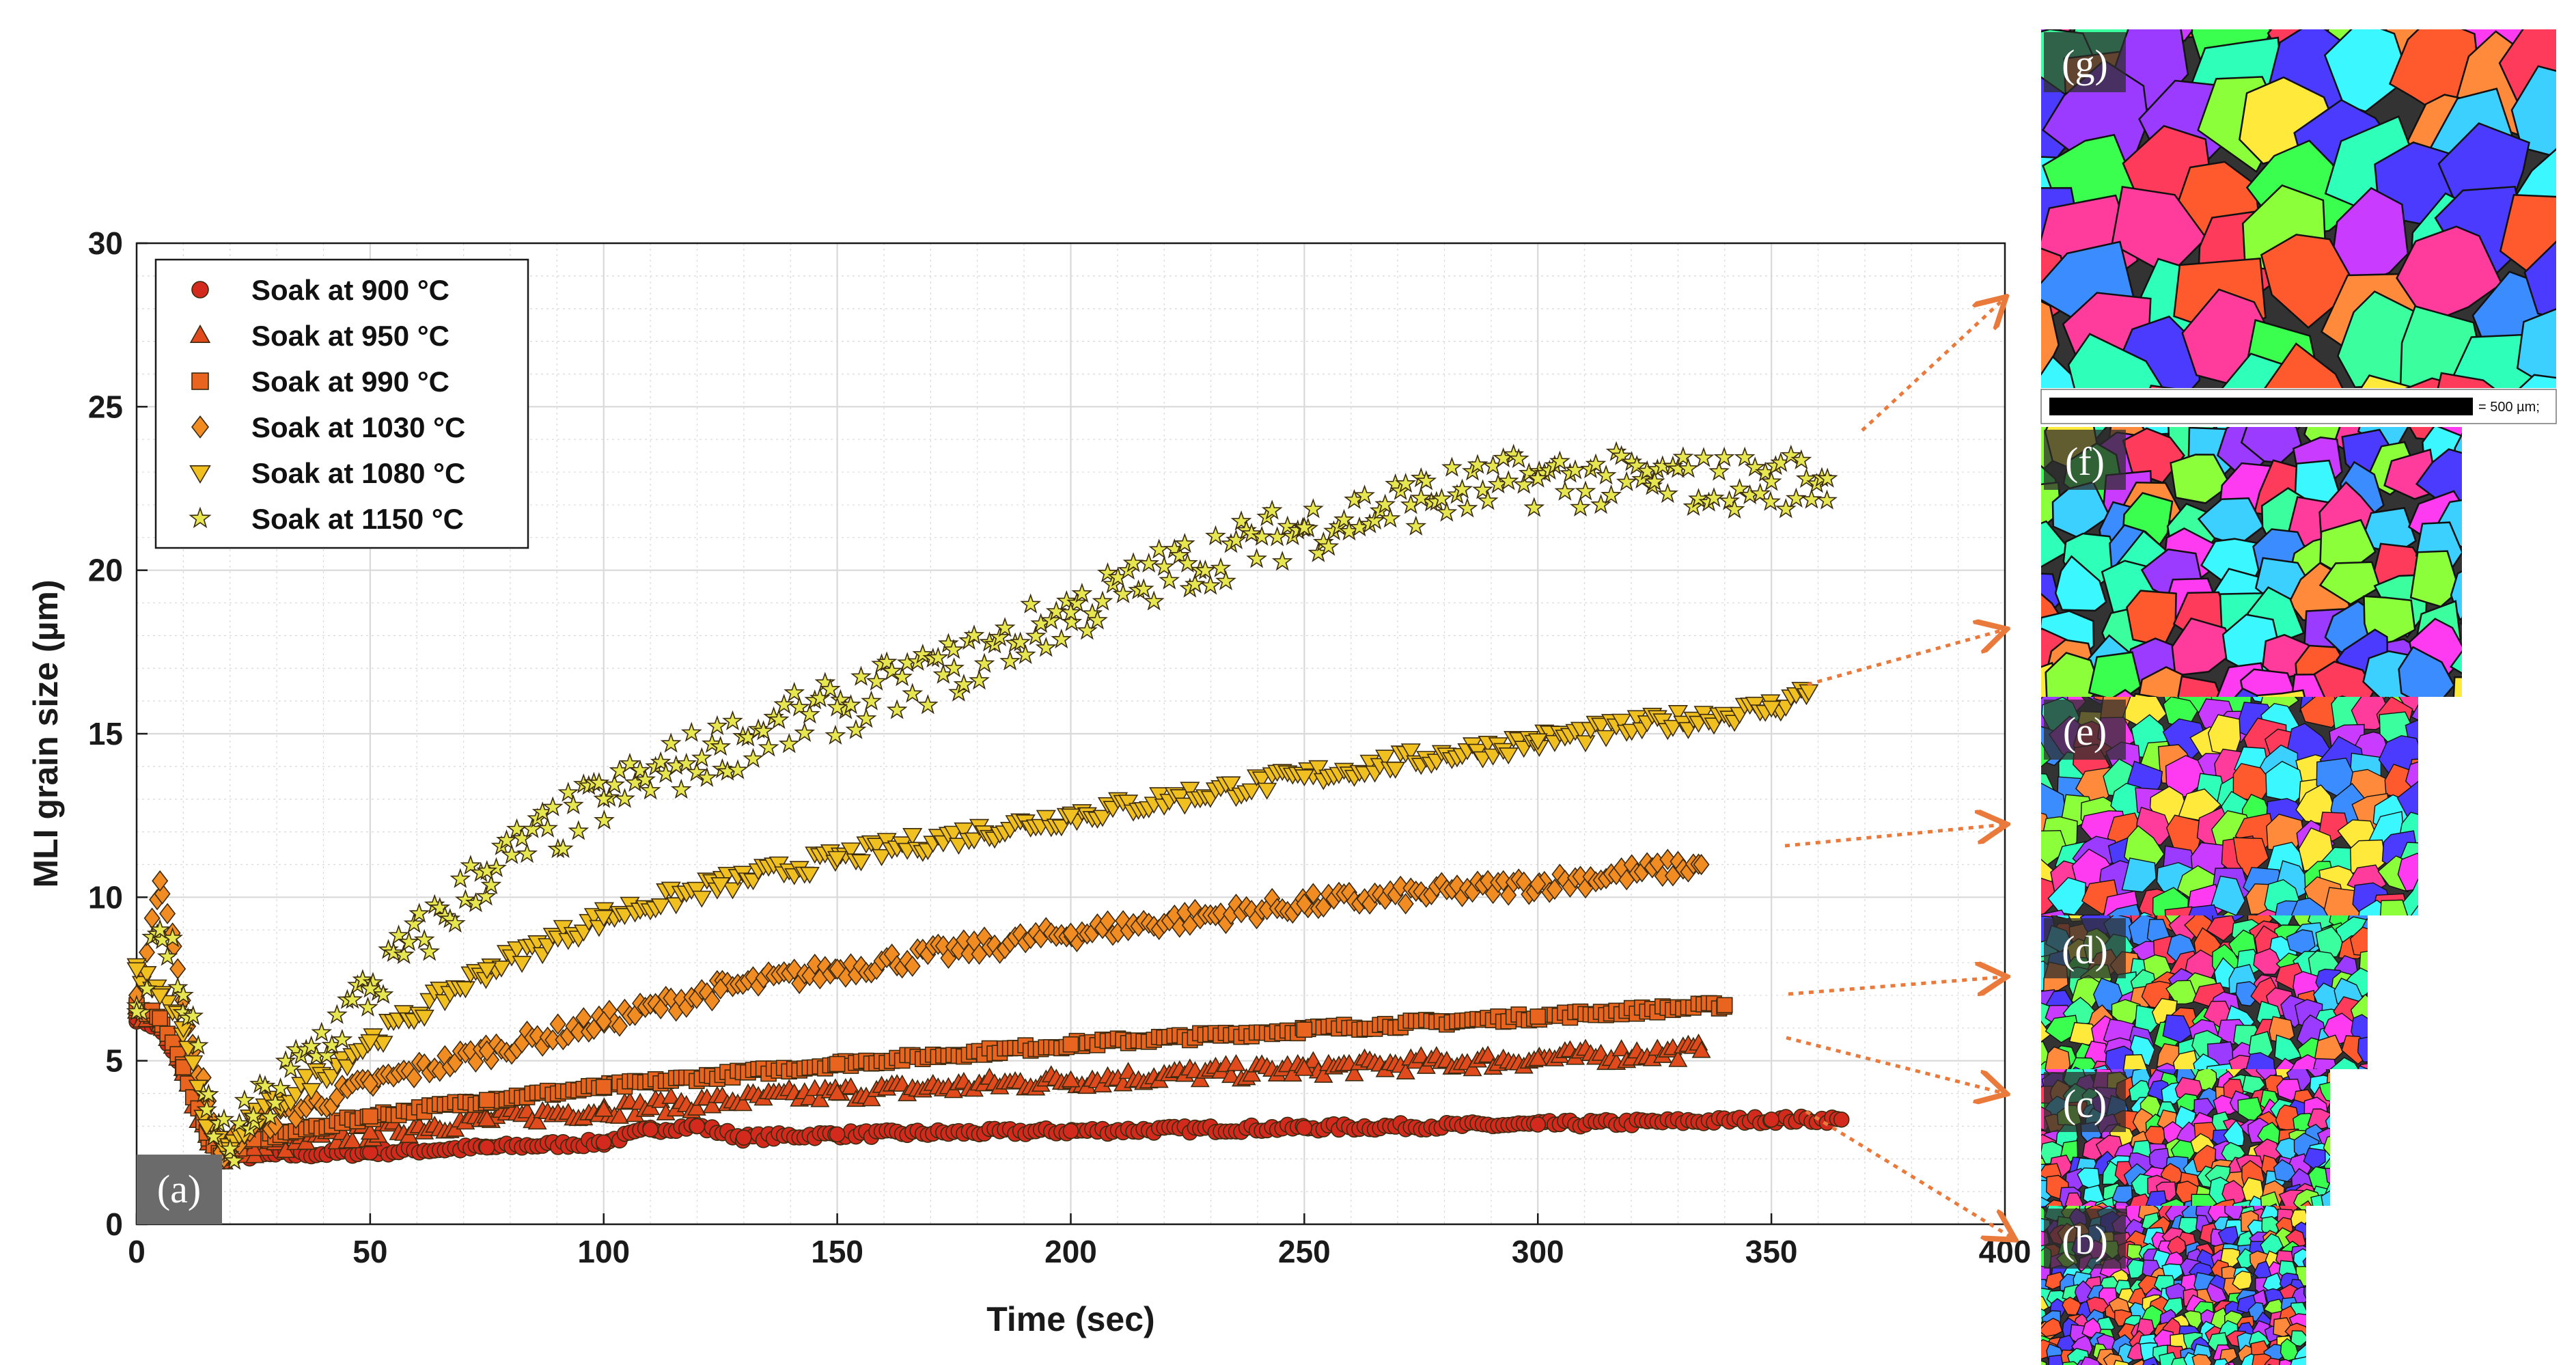  What do you see at coordinates (1898, 768) in the screenshot?
I see `arrows` at bounding box center [1898, 768].